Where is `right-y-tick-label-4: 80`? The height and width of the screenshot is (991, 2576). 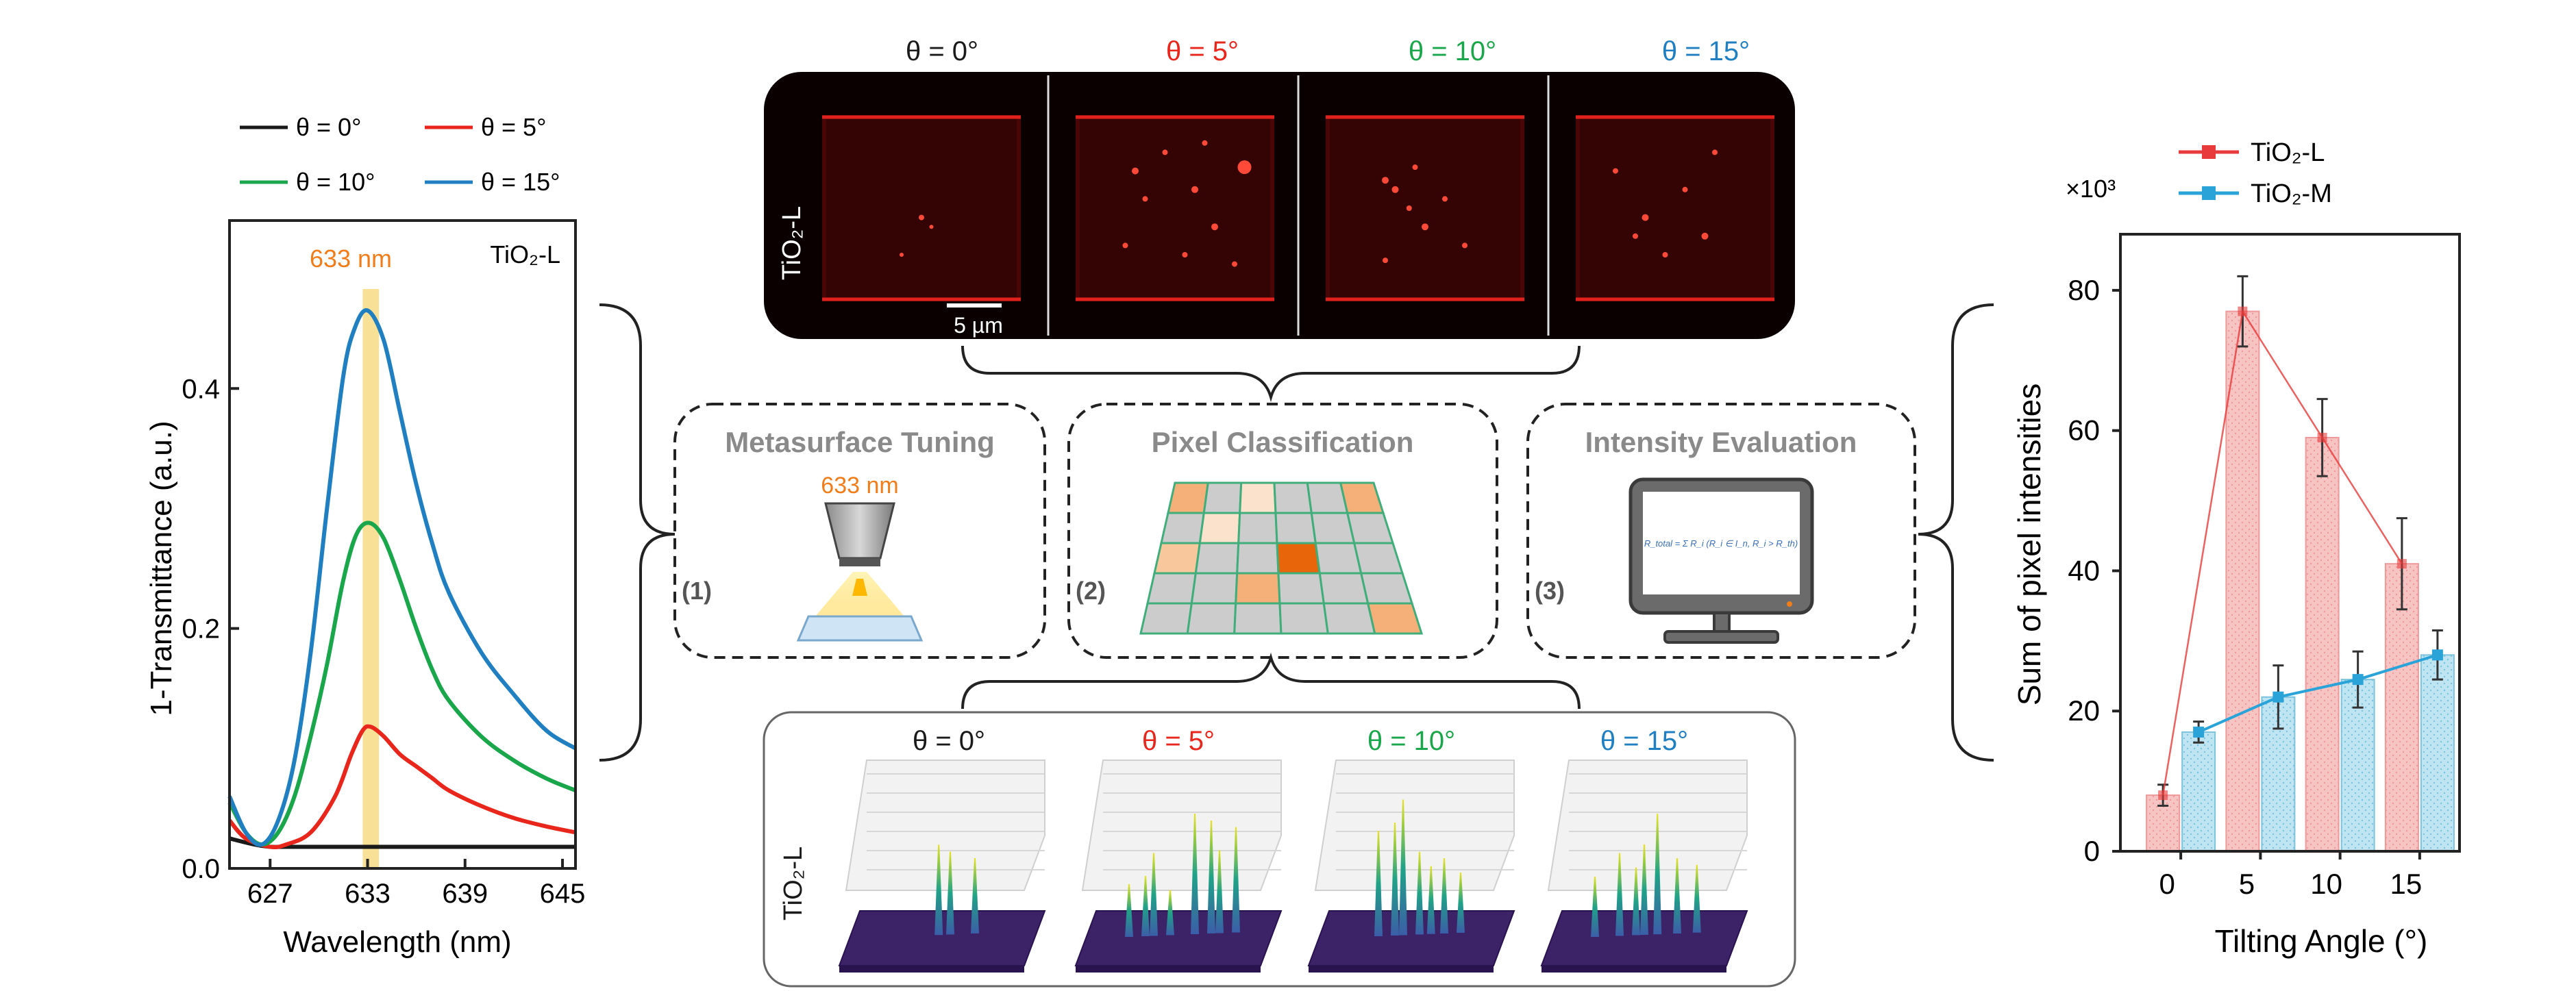
right-y-tick-label-4: 80 is located at coordinates (2084, 290).